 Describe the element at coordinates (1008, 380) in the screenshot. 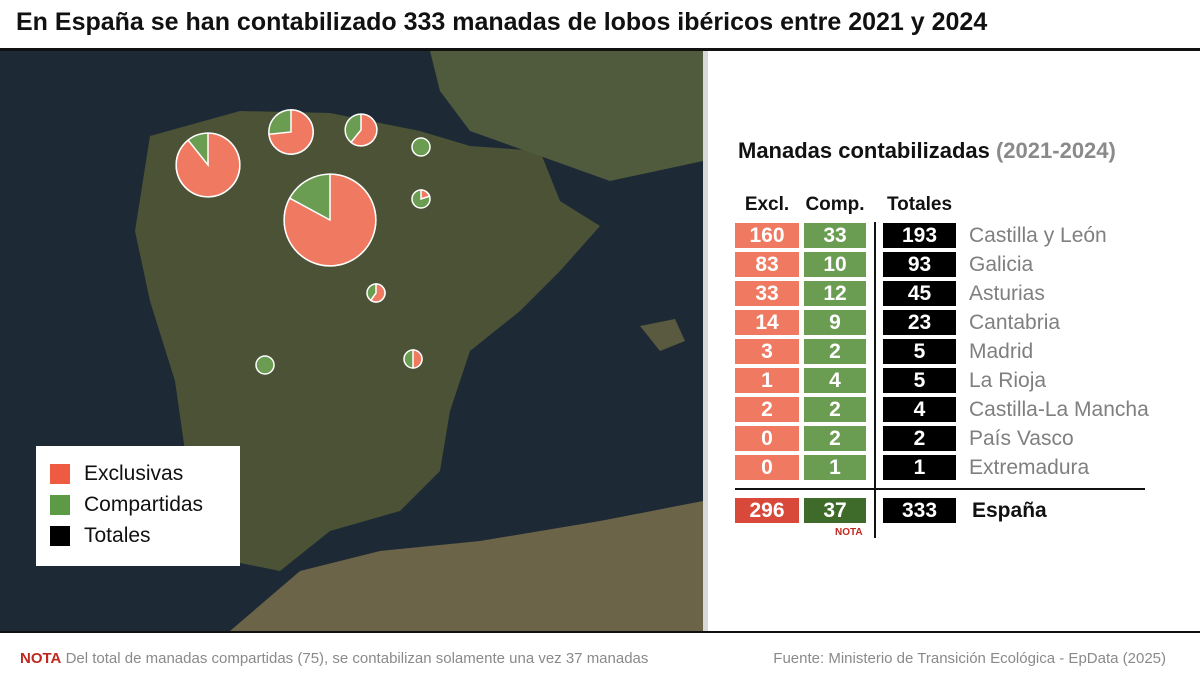

I see `region-label: La Rioja` at that location.